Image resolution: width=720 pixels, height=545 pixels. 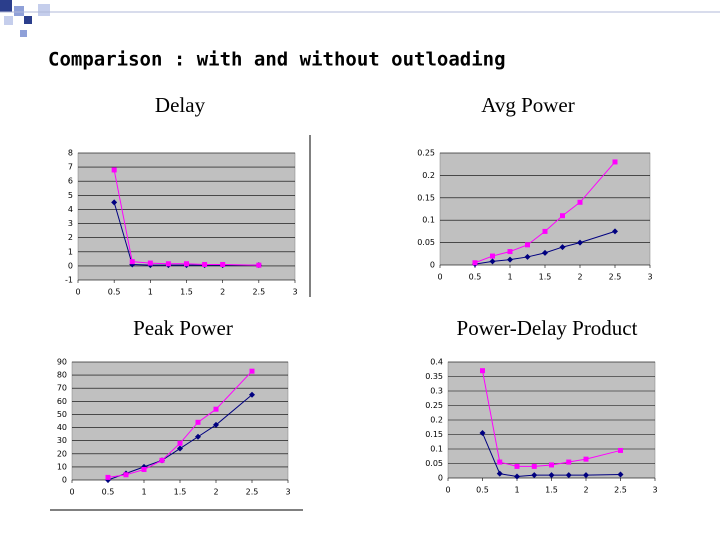 What do you see at coordinates (69, 280) in the screenshot?
I see `y-tick-label: -1` at bounding box center [69, 280].